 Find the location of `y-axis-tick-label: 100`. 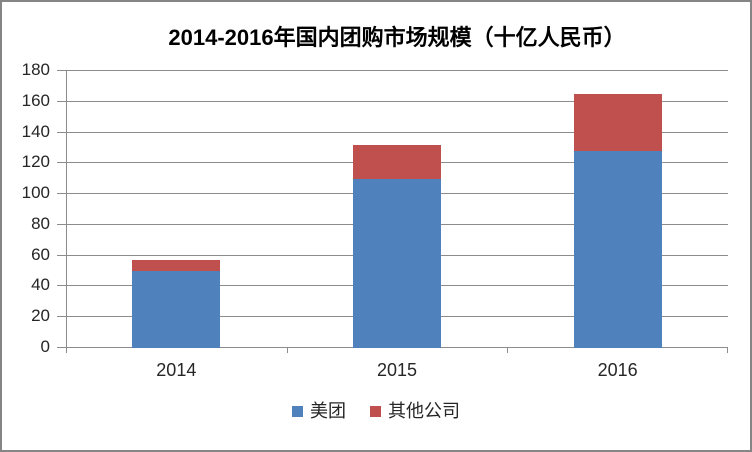

y-axis-tick-label: 100 is located at coordinates (35, 193).